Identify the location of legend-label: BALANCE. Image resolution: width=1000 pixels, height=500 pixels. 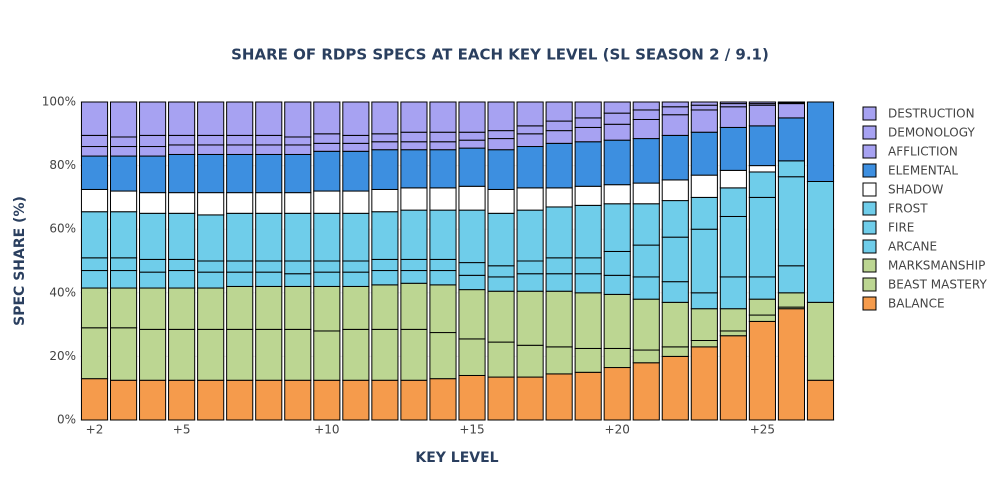
(916, 304).